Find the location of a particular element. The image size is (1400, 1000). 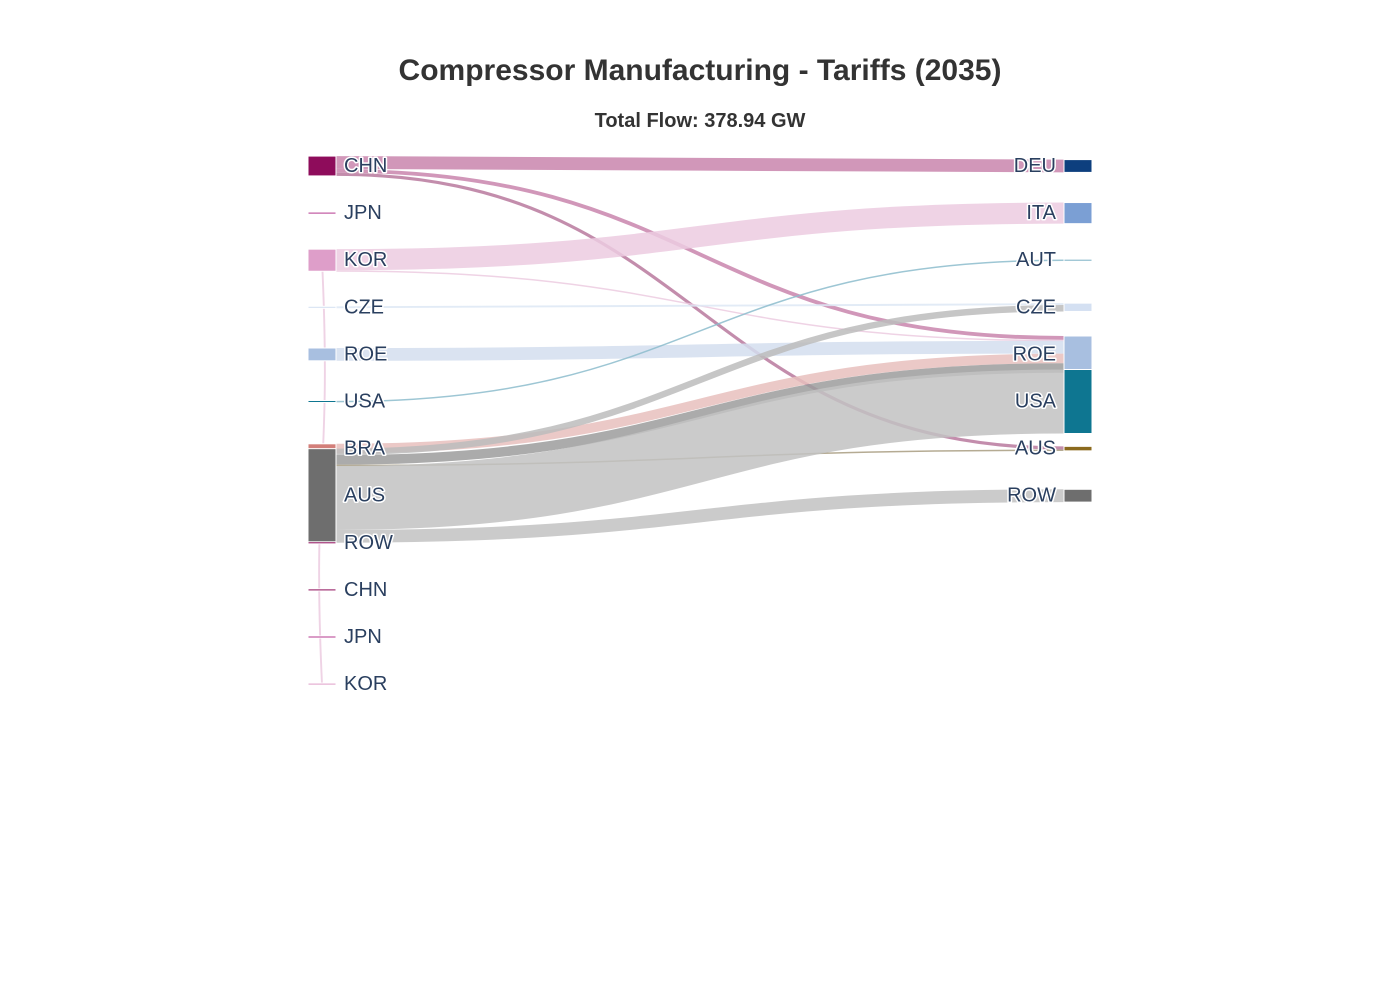

chart-subtitle: Total Flow: 378.94 GW is located at coordinates (700, 121).